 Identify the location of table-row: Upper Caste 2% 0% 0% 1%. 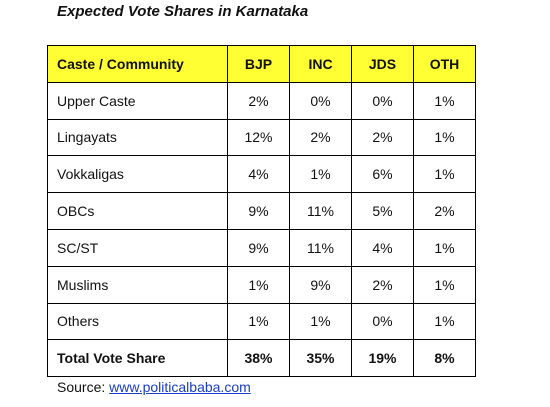
(261, 100).